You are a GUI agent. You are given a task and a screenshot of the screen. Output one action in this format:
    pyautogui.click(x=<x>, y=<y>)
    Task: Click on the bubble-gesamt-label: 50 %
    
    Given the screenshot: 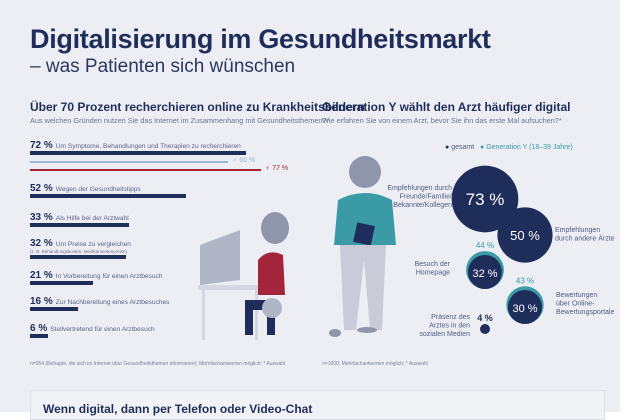 What is the action you would take?
    pyautogui.click(x=525, y=235)
    